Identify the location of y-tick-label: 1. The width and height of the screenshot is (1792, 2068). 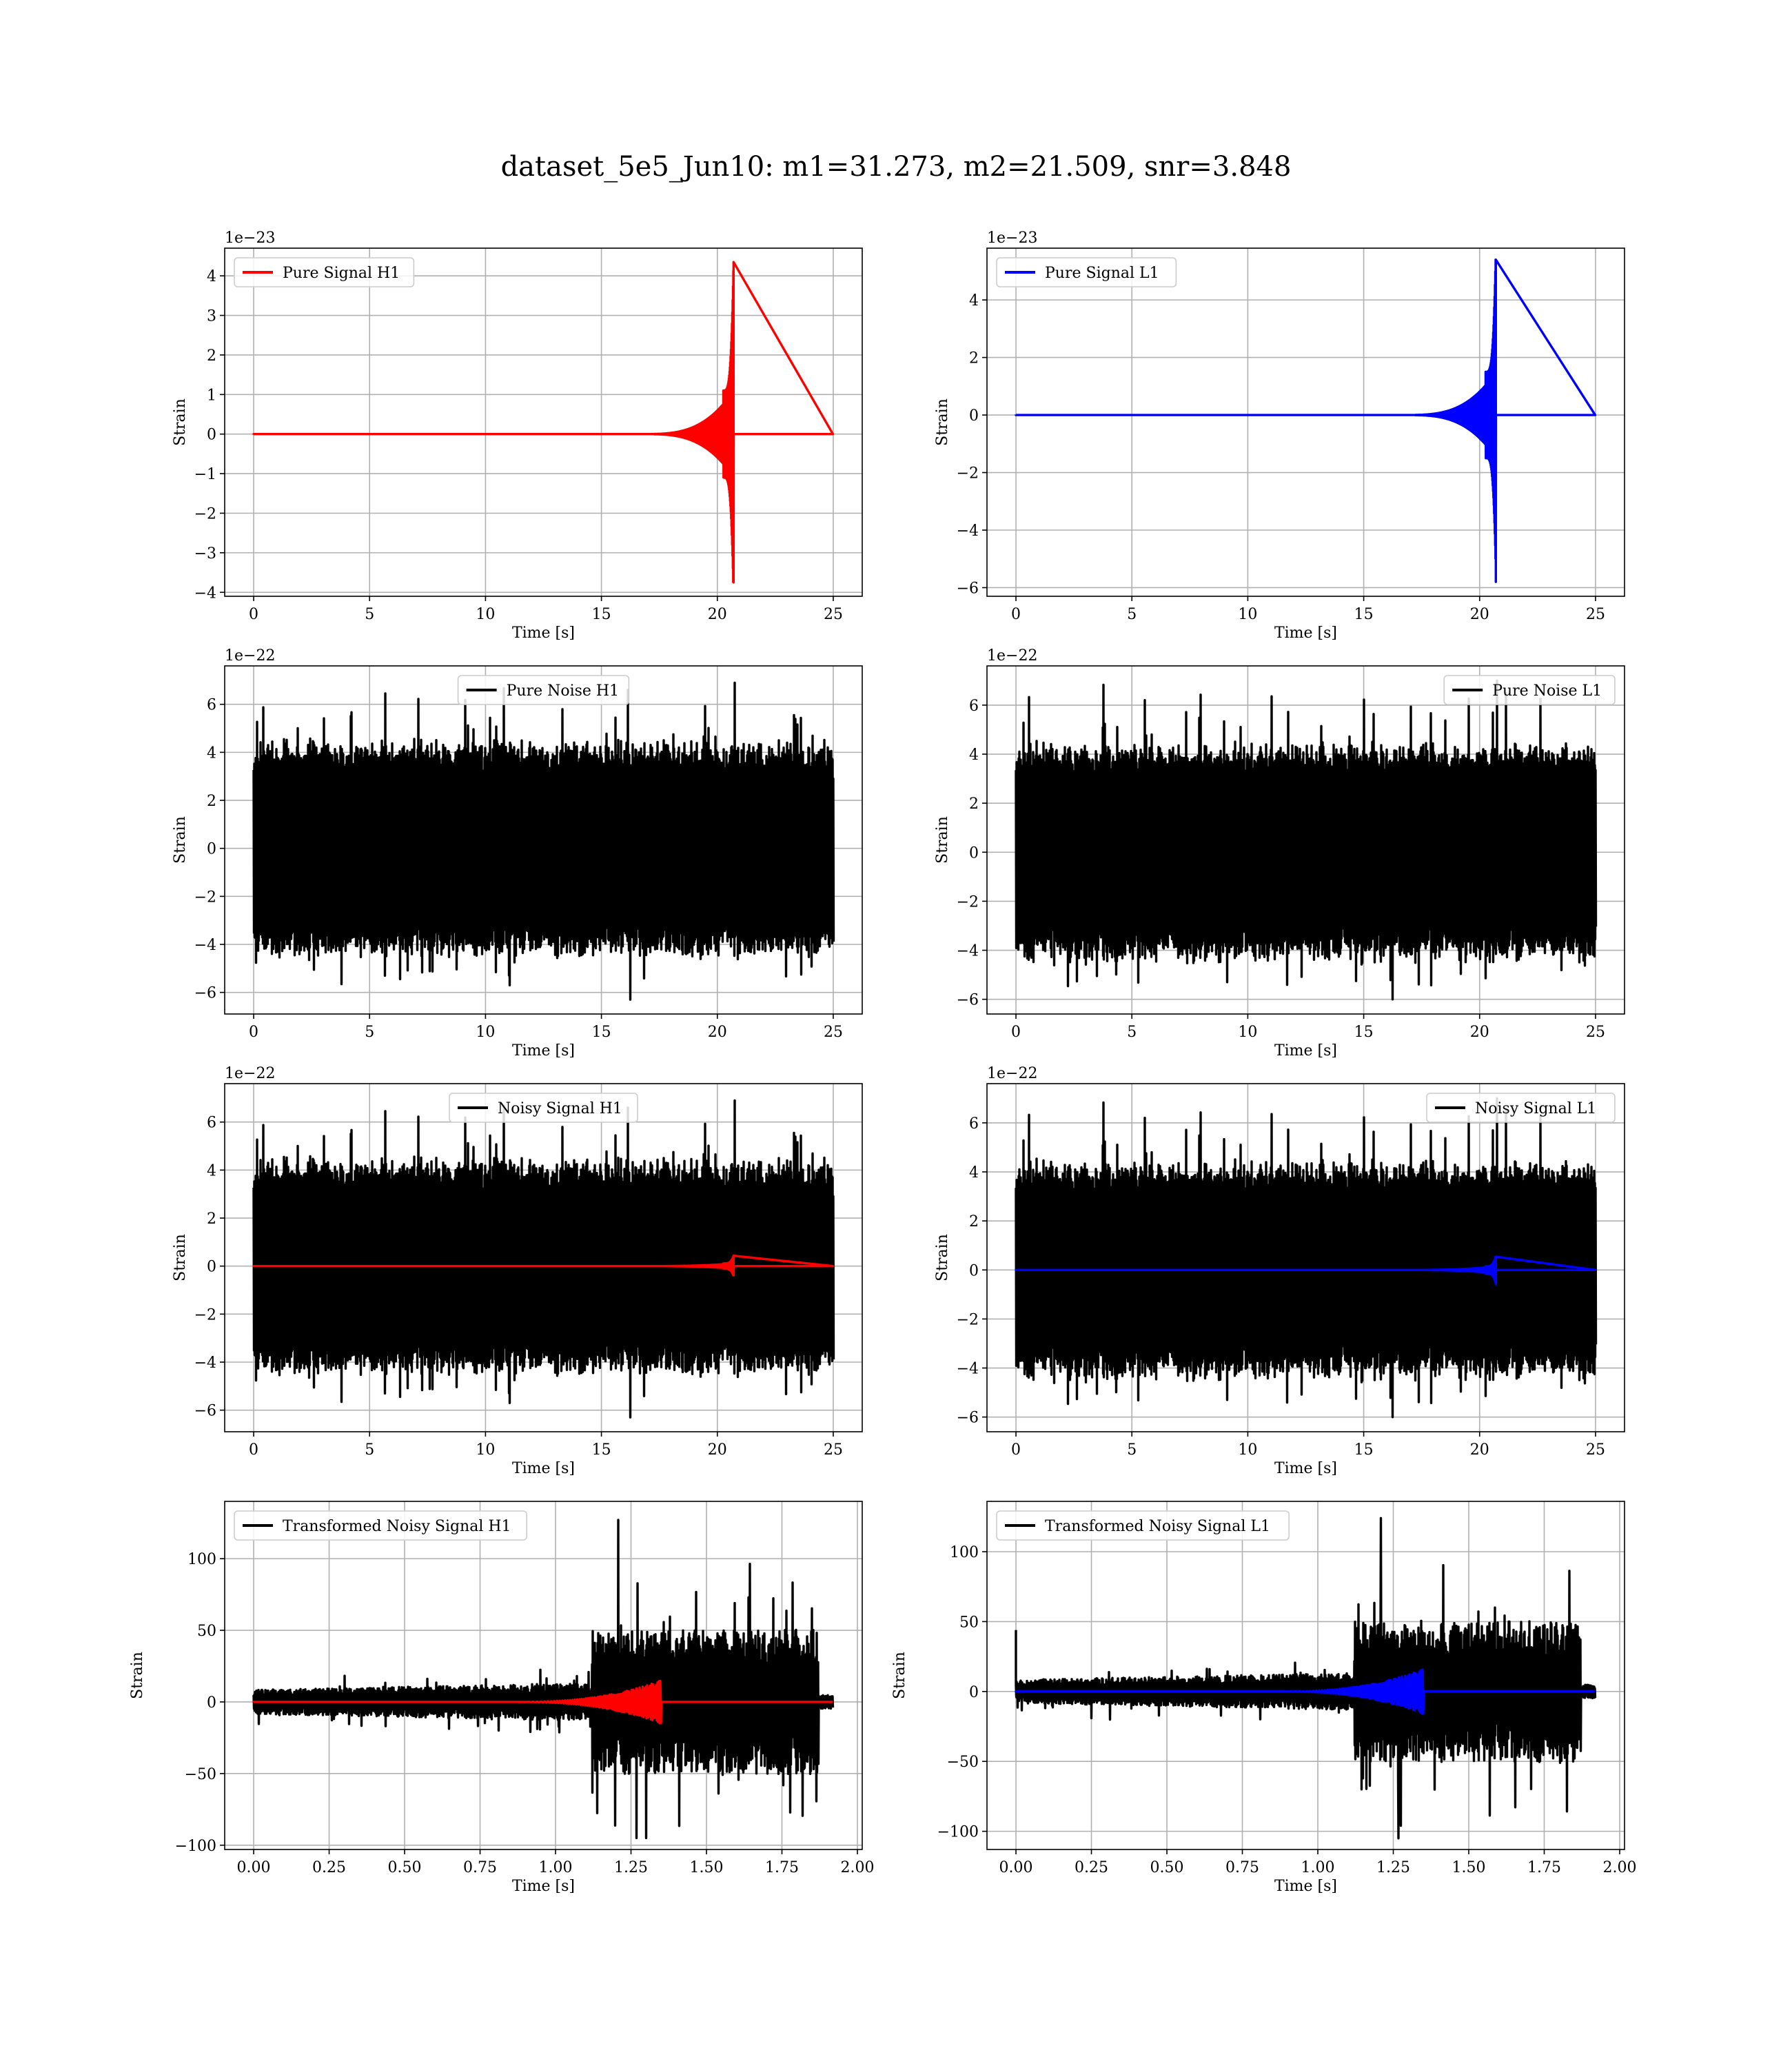
(211, 396).